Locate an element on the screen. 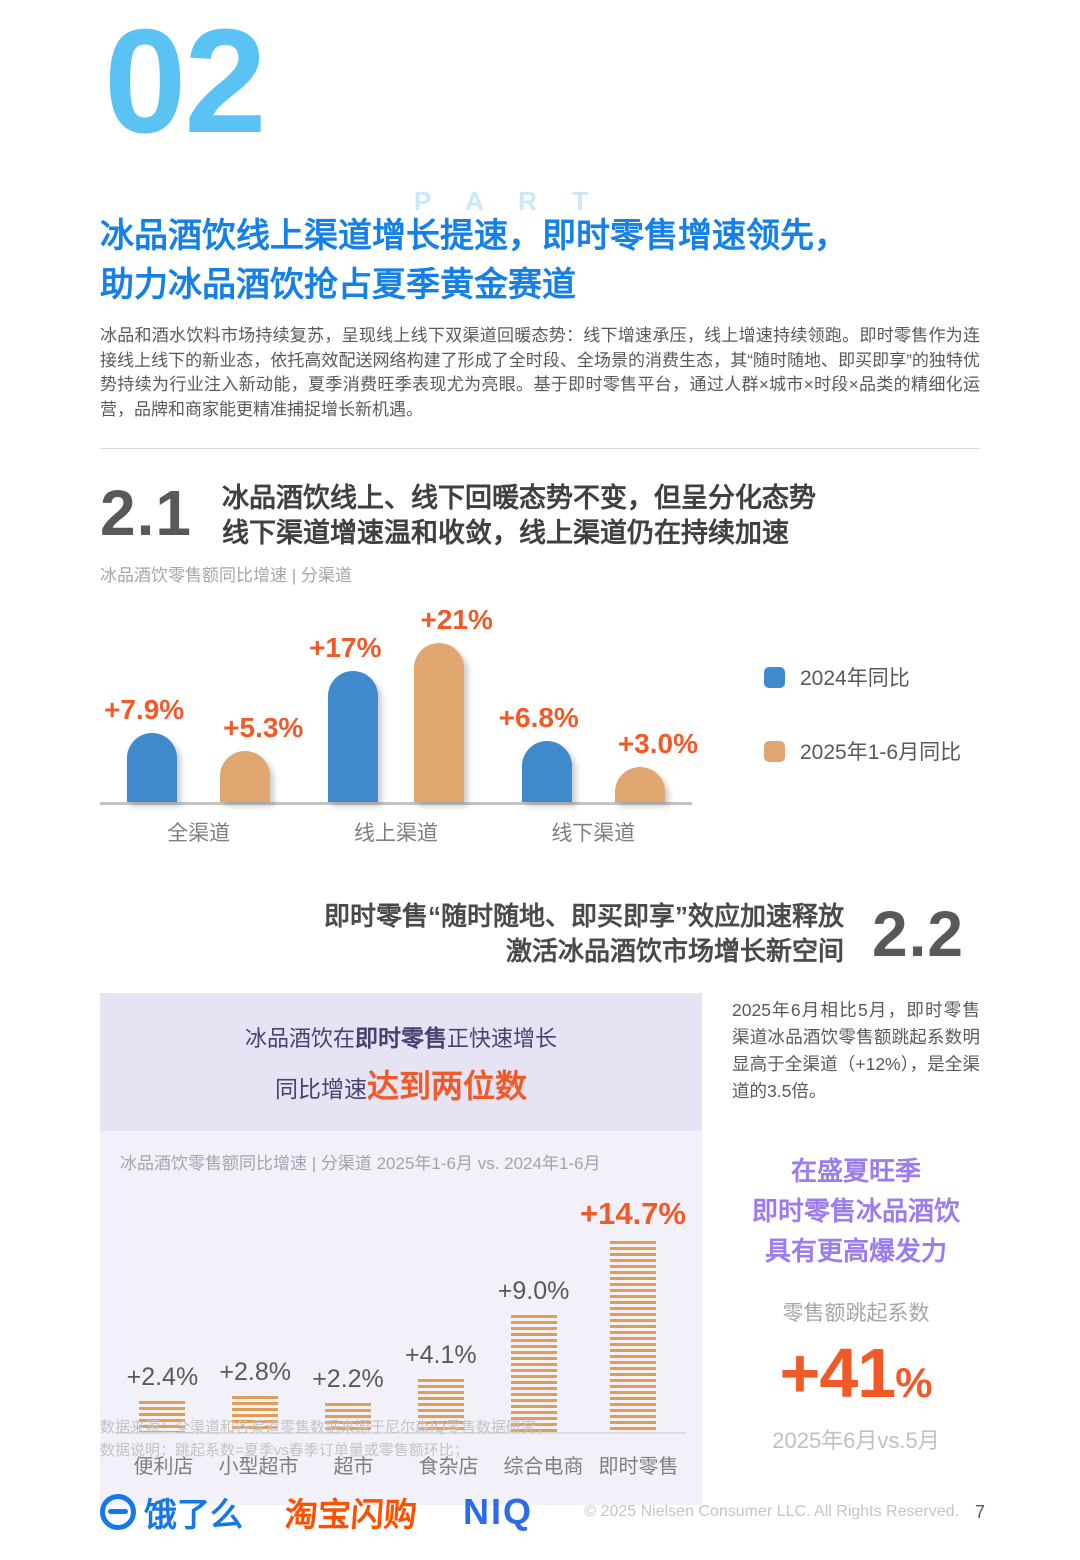 The height and width of the screenshot is (1560, 1080). section-2-2-heading-line1: 即时零售“随时随地、即买即享”效应加速释放 is located at coordinates (584, 916).